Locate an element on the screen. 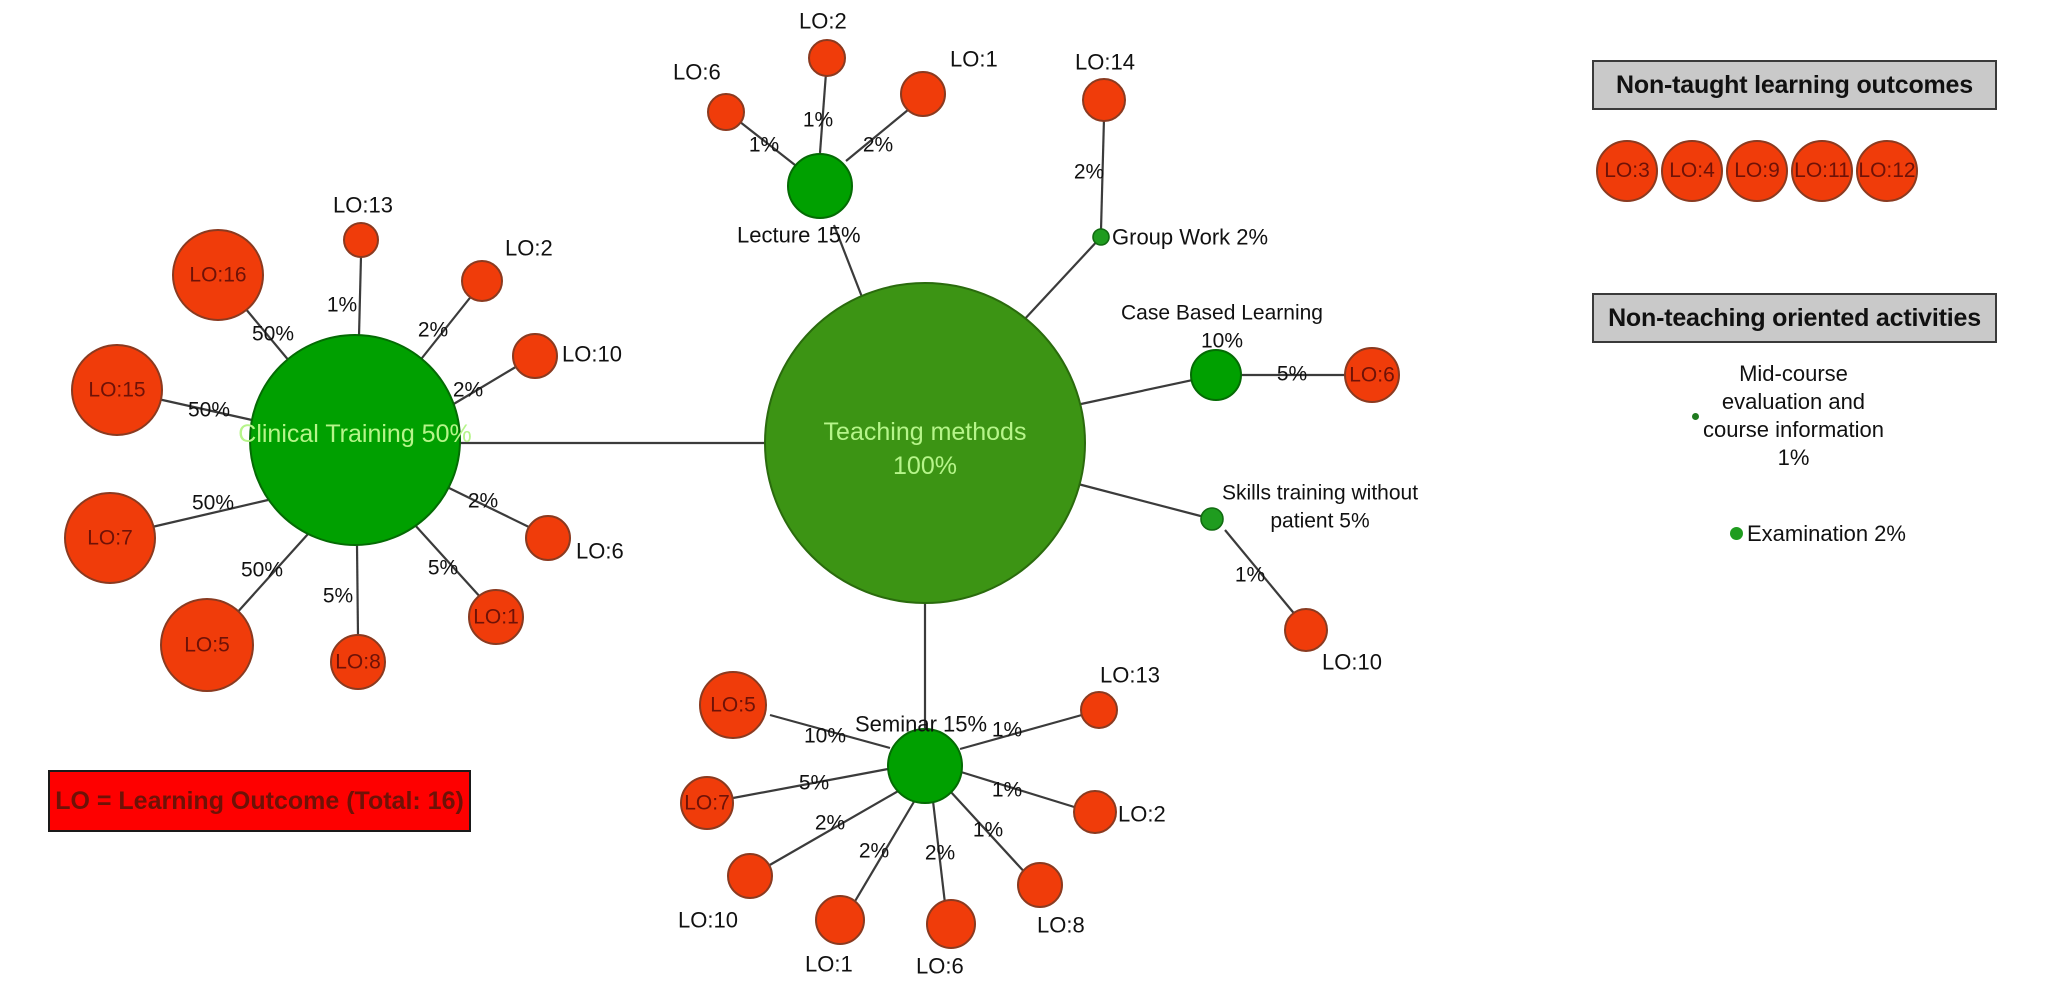  group-work-label: Group Work 2% is located at coordinates (1190, 237).